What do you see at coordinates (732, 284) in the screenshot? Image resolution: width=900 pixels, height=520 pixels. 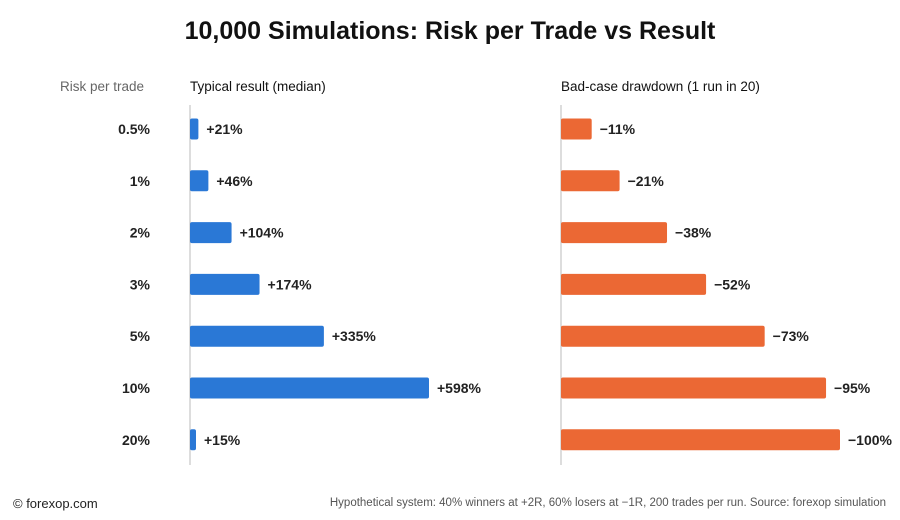 I see `drawdown-value-label: −52%` at bounding box center [732, 284].